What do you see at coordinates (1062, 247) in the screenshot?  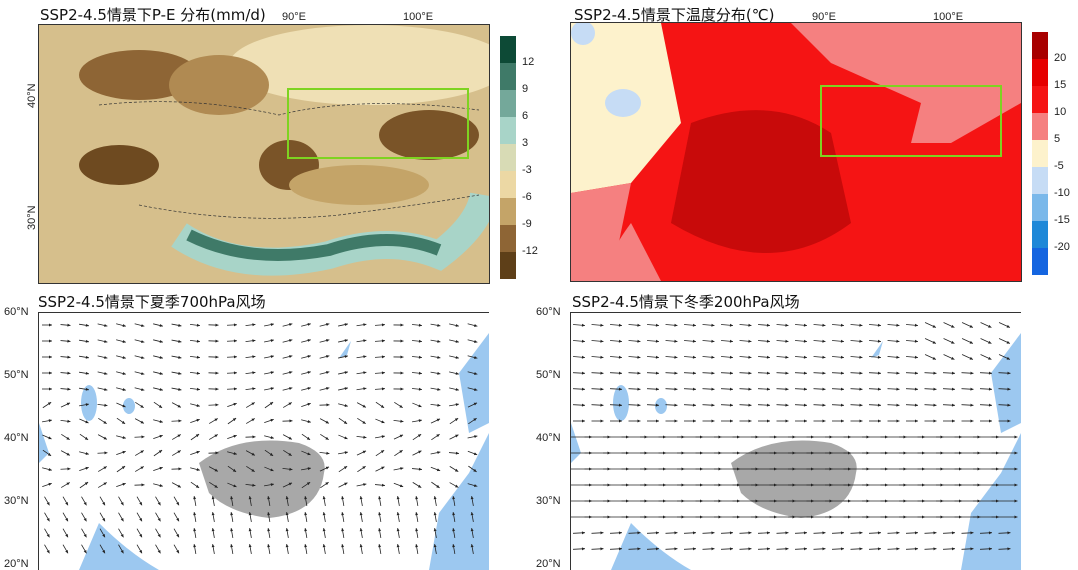 I see `colorbar-label: -20` at bounding box center [1062, 247].